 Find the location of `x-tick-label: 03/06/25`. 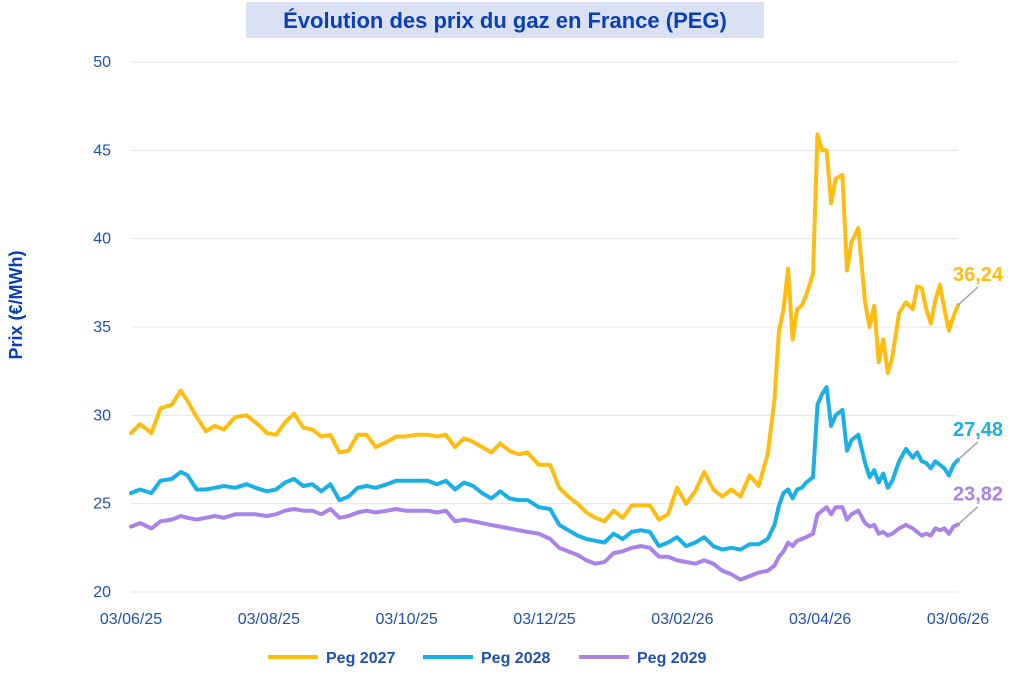

x-tick-label: 03/06/25 is located at coordinates (131, 619).